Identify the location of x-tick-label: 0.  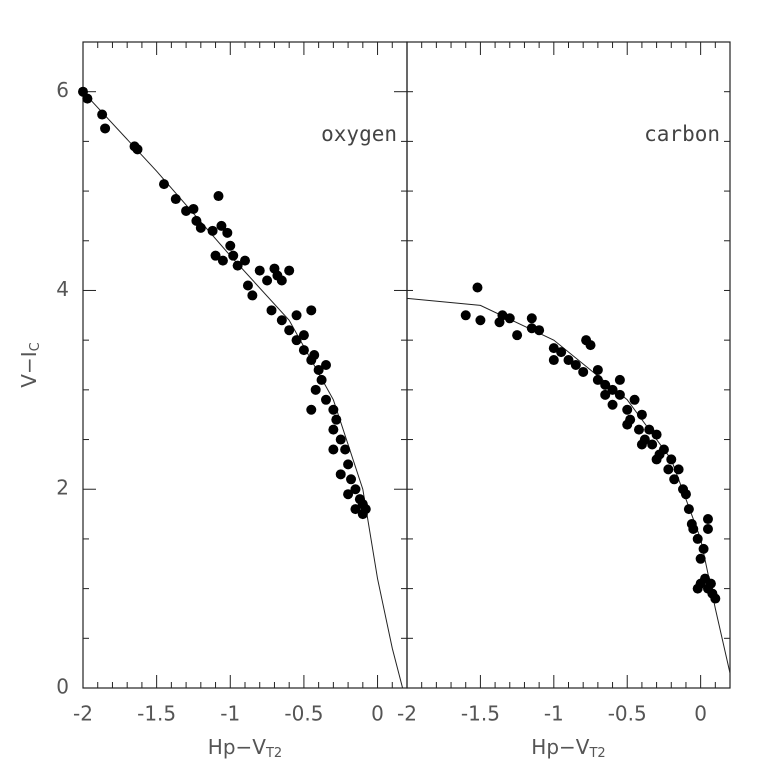
(377, 714).